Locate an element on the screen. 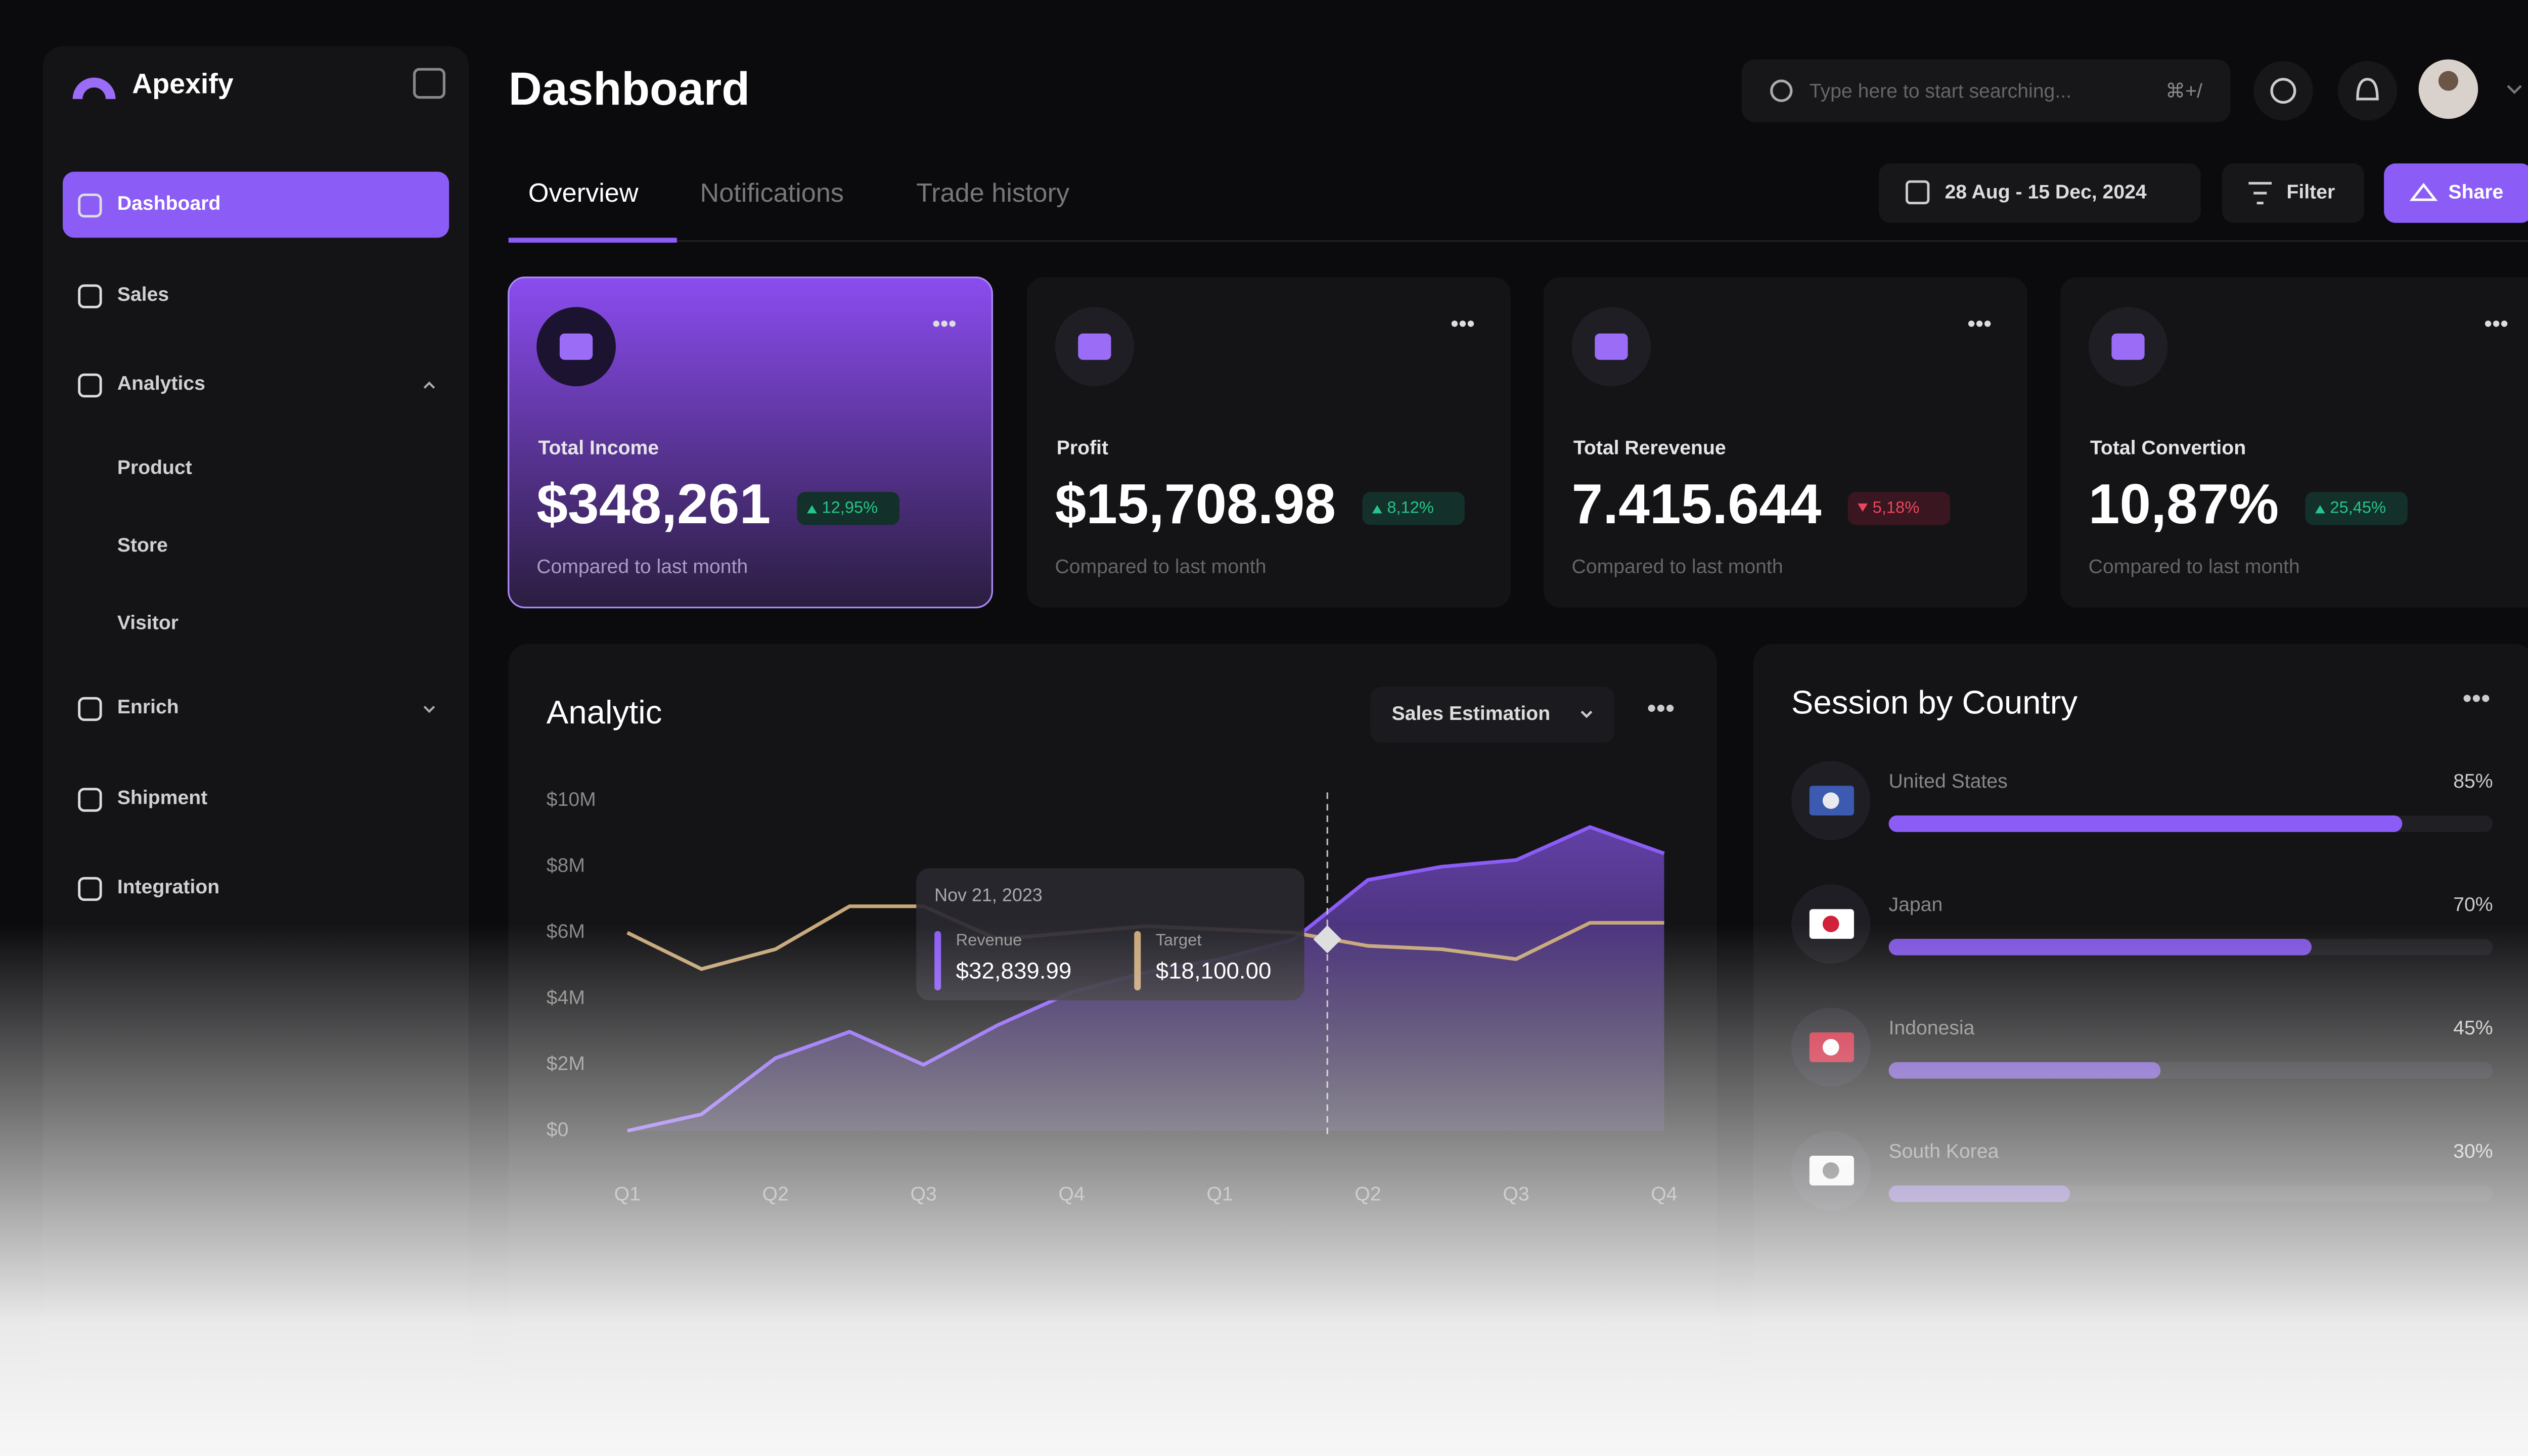 The image size is (2528, 1456). help-button is located at coordinates (2283, 91).